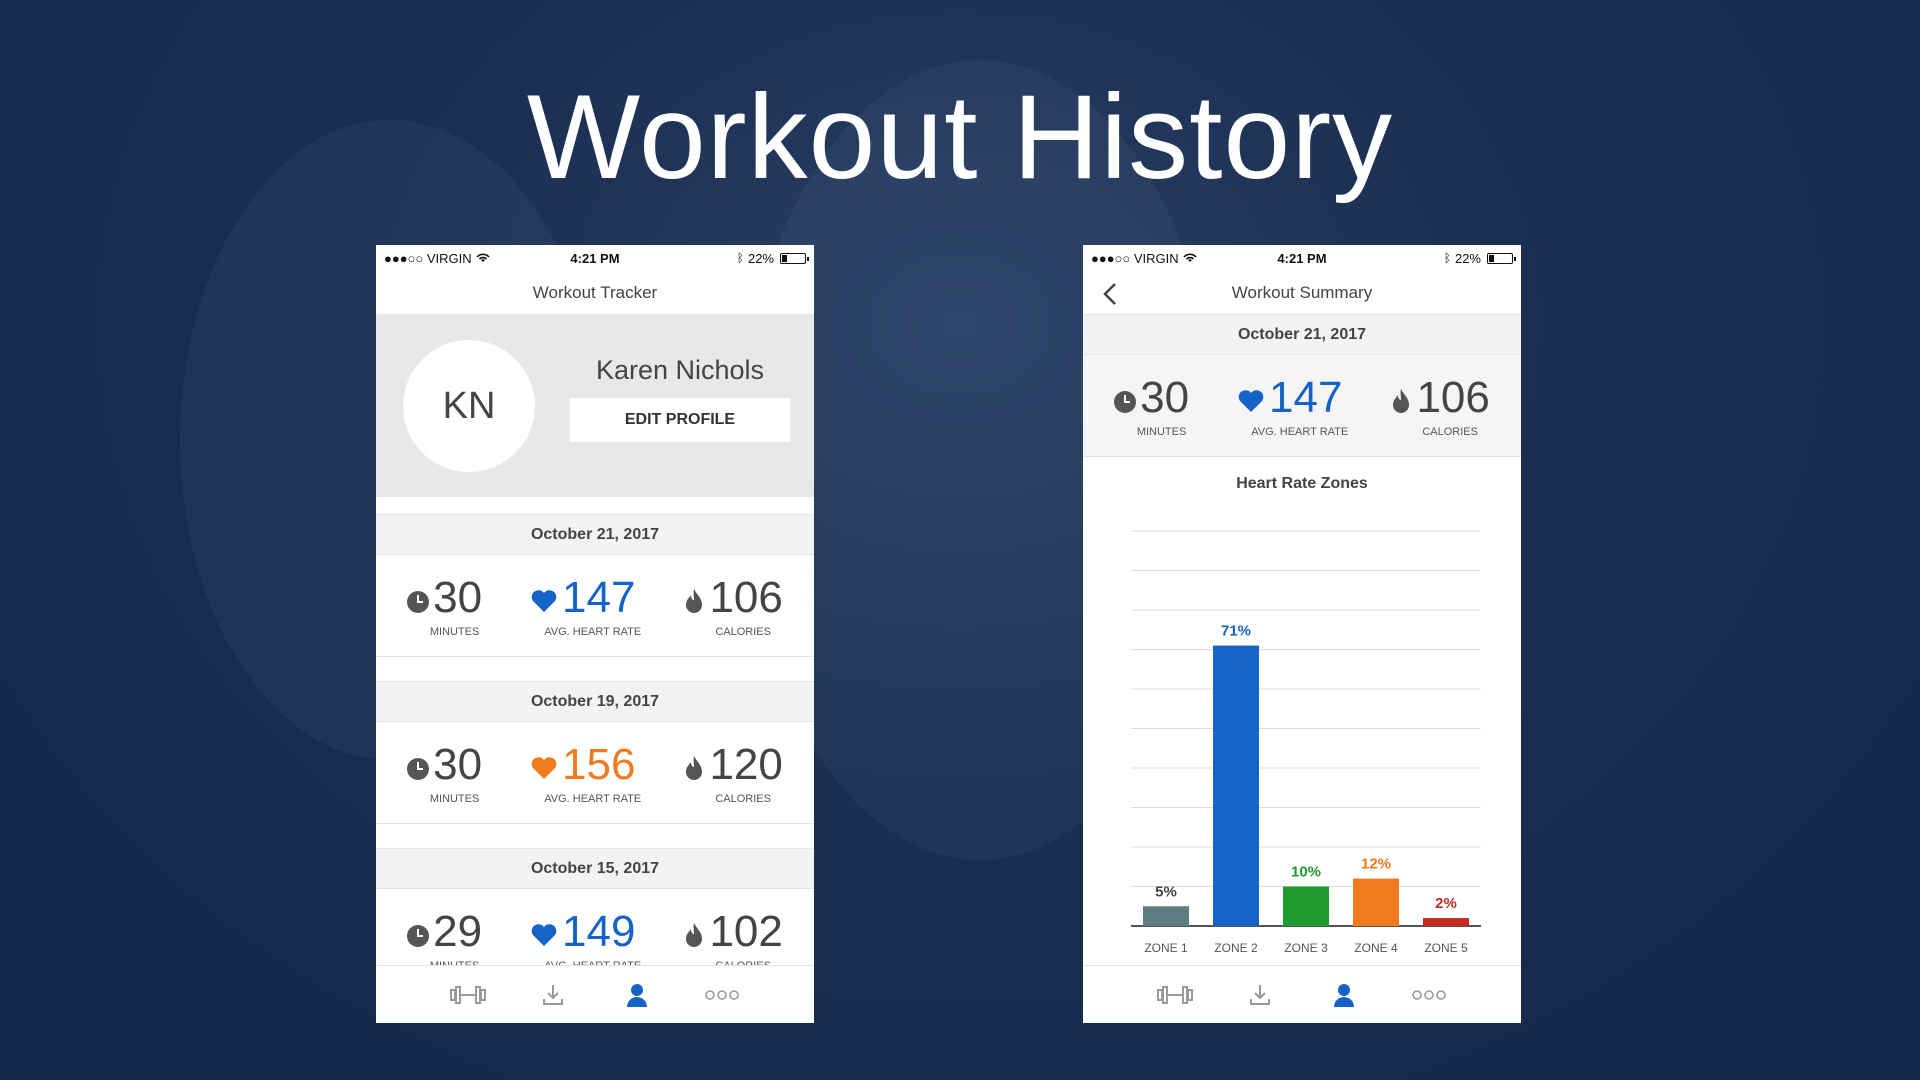 This screenshot has width=1920, height=1080. What do you see at coordinates (1376, 948) in the screenshot?
I see `x-tick-label: ZONE 4` at bounding box center [1376, 948].